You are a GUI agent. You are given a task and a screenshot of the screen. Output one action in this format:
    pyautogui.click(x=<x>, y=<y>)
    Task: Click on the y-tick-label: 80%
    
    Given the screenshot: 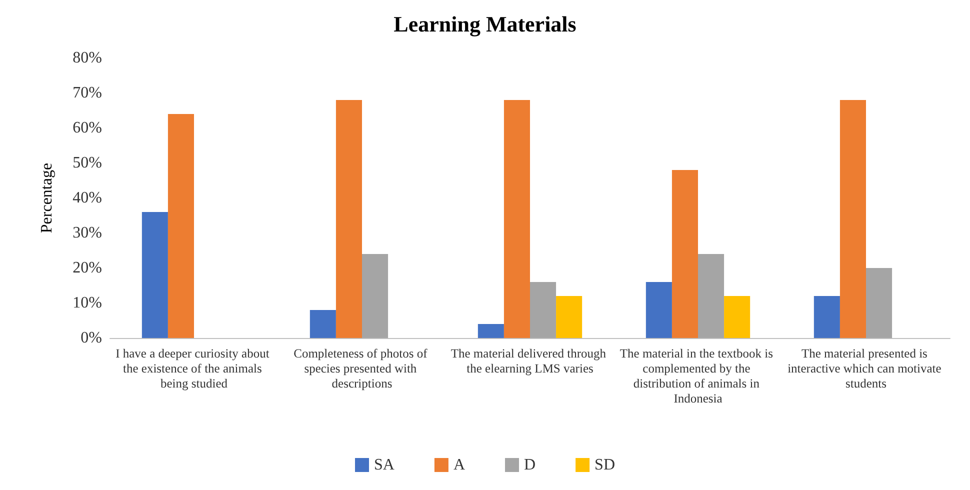 What is the action you would take?
    pyautogui.click(x=87, y=58)
    